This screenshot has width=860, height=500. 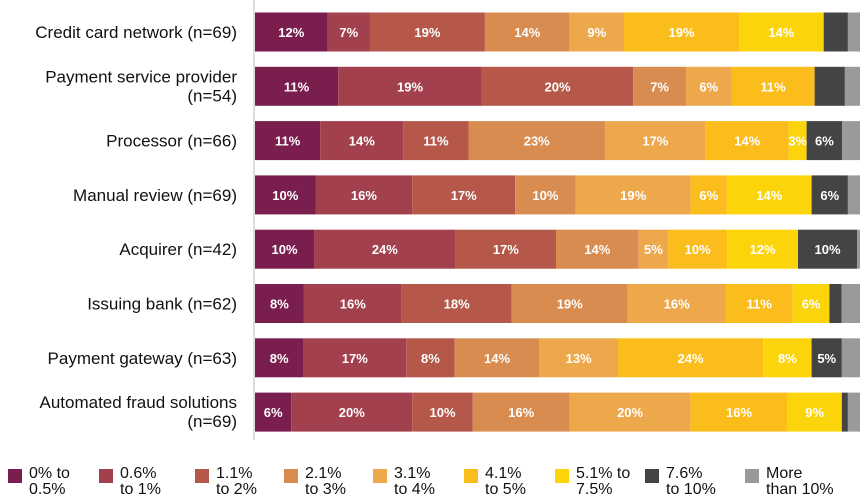 I want to click on data-label: 13%, so click(x=579, y=358).